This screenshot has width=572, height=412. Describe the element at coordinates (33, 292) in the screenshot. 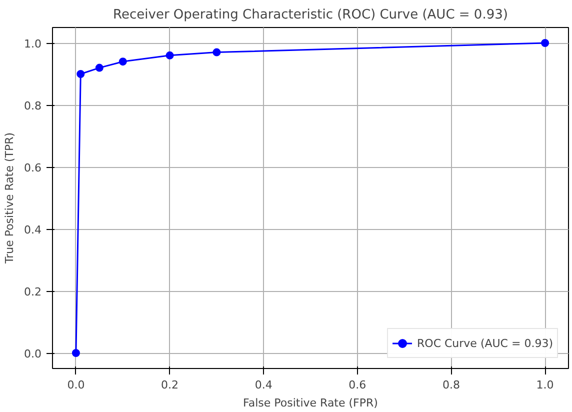

I see `y-tick-label: 0.2` at that location.